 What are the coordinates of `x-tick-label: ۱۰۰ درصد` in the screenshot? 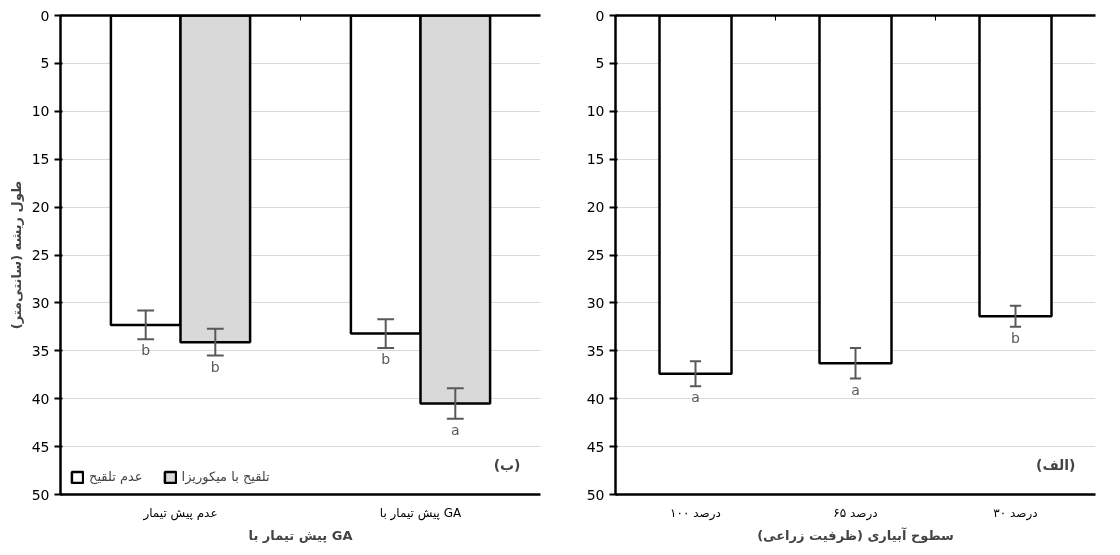 It's located at (695, 513).